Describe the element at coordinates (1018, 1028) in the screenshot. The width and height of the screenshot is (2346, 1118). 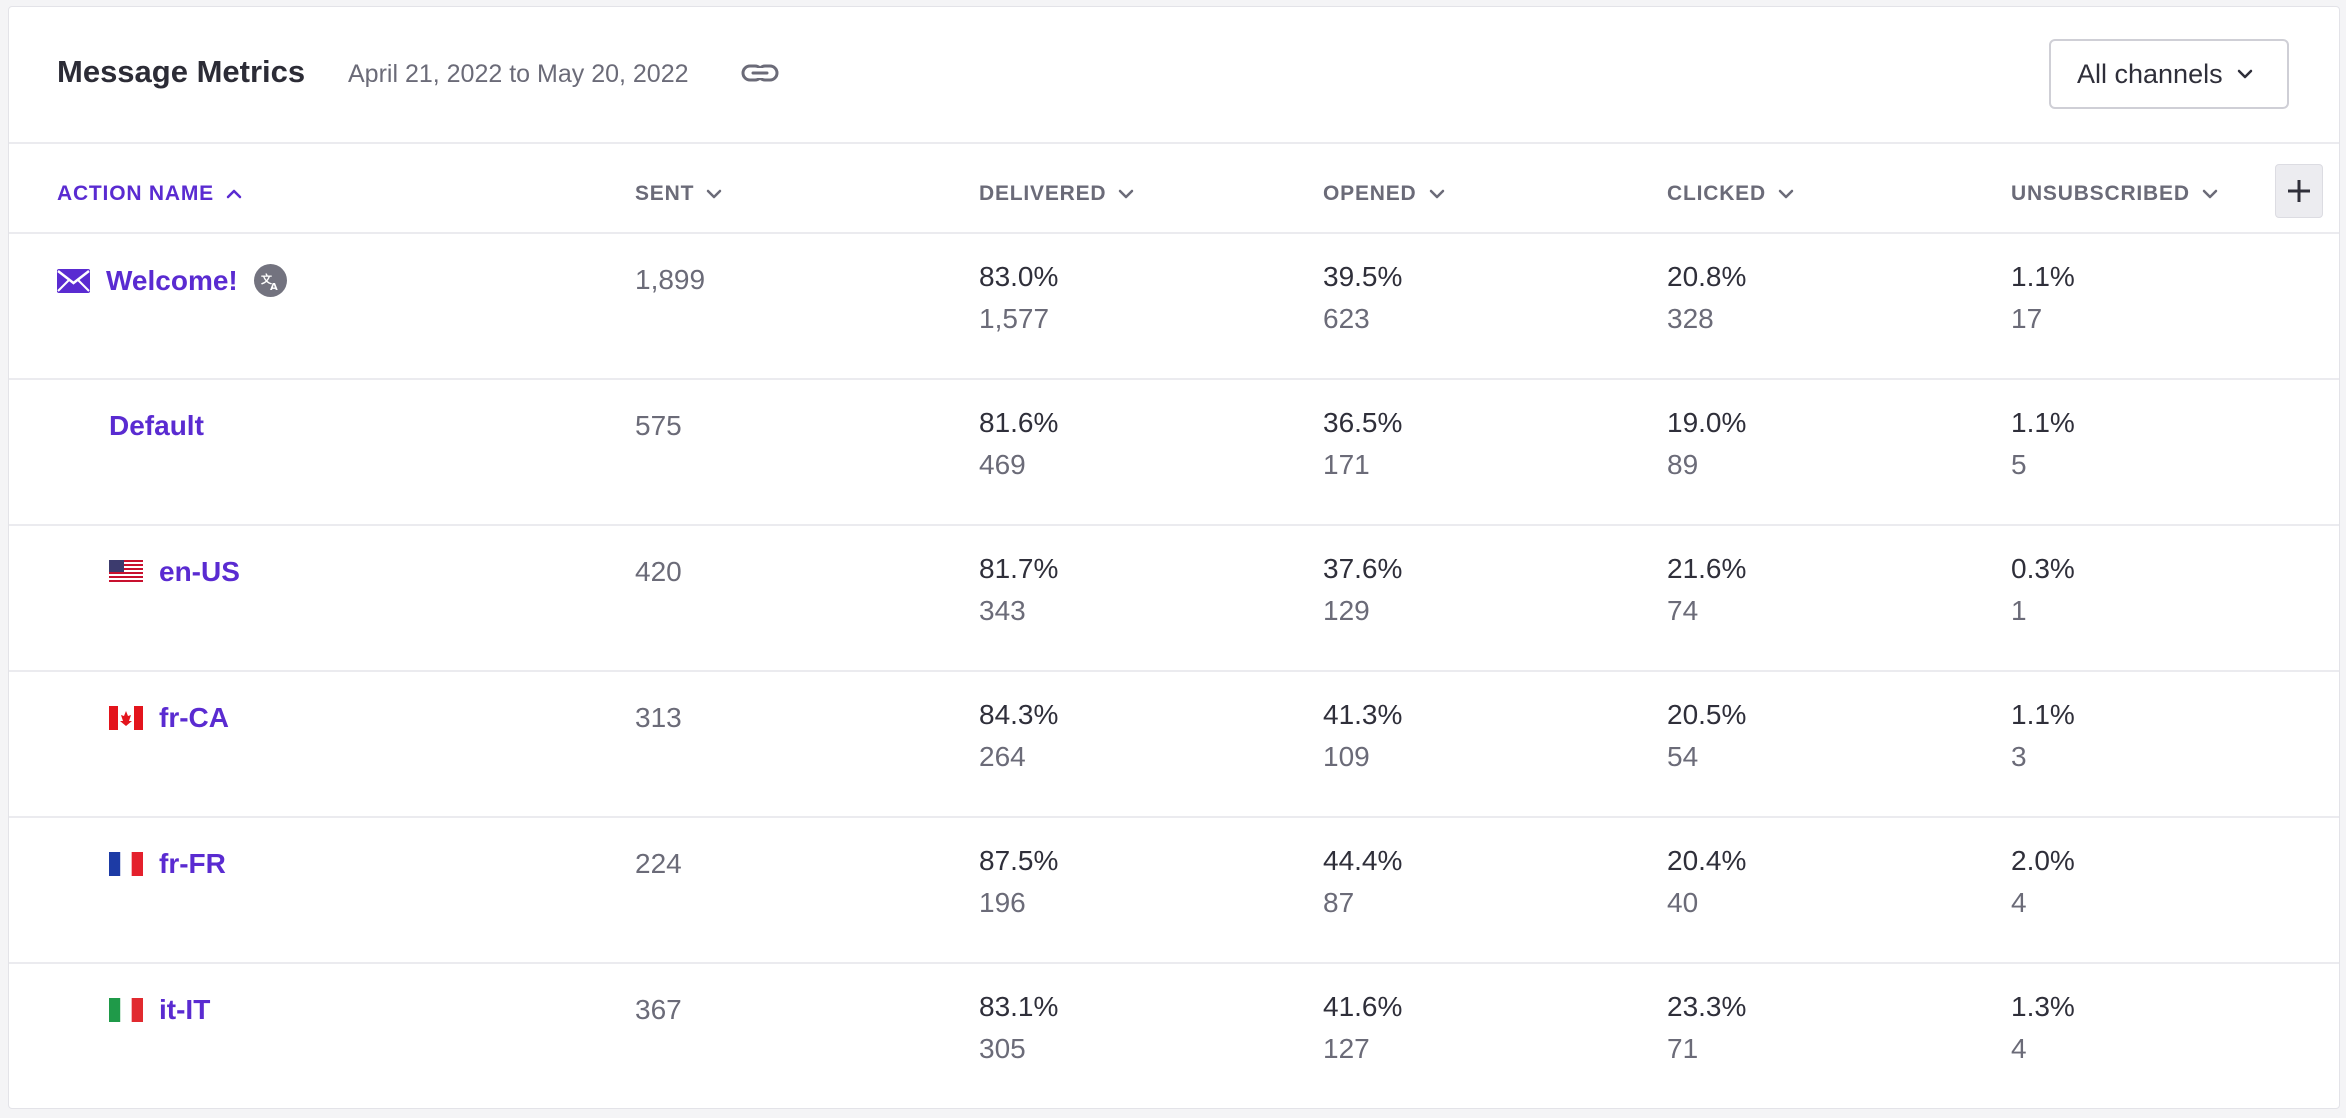
I see `delivered-cell: 83.1% 305` at that location.